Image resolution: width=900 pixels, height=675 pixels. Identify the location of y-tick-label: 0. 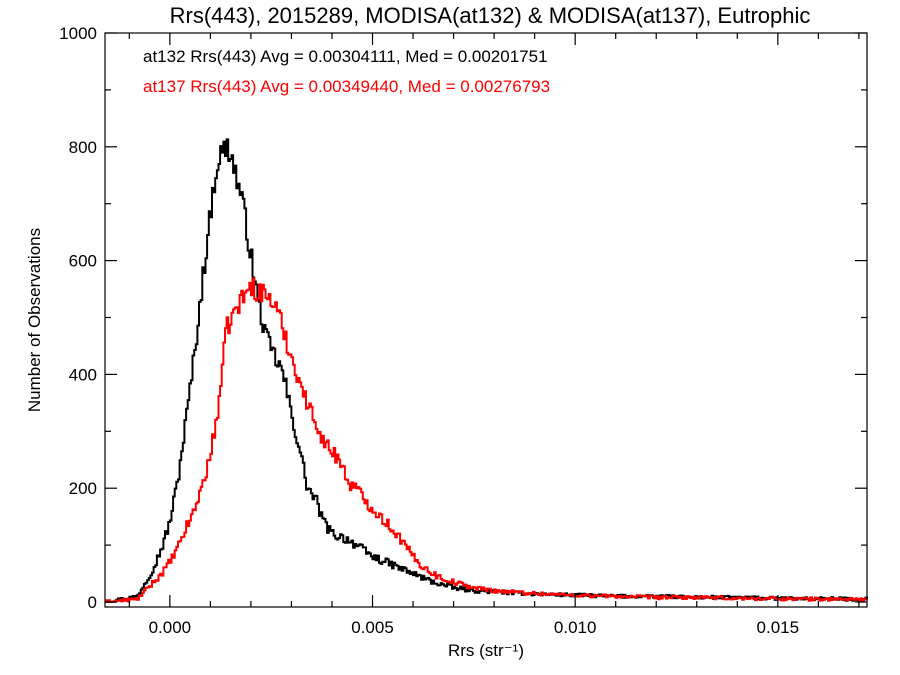
(92, 602).